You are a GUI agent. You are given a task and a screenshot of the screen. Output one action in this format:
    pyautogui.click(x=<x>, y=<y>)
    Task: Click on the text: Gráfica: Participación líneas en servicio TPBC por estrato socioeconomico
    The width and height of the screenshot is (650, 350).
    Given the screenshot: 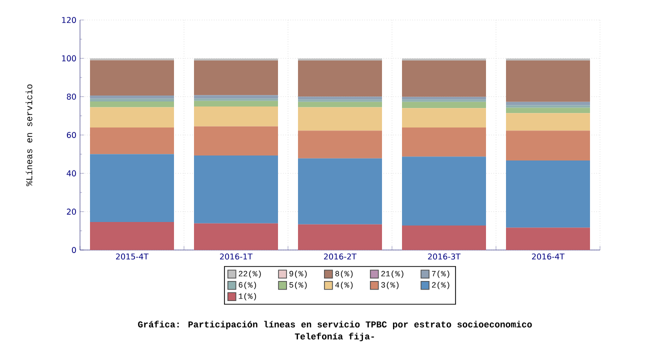 What is the action you would take?
    pyautogui.click(x=335, y=325)
    